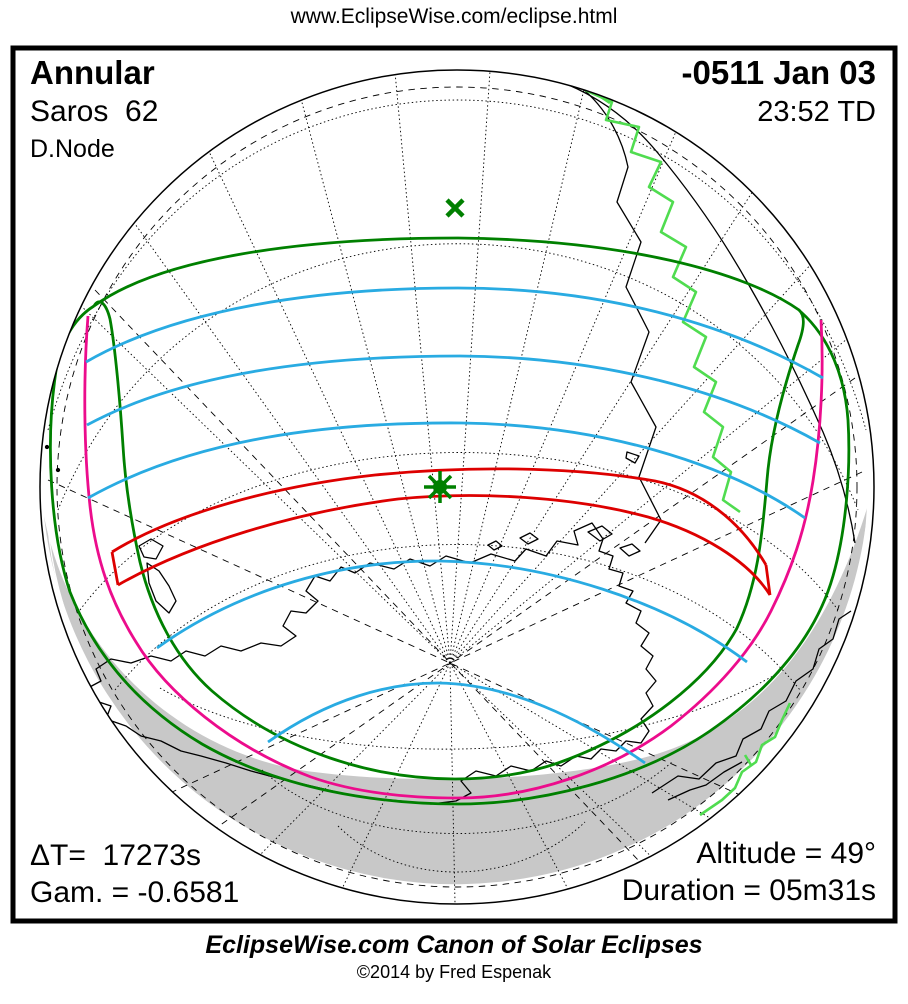 This screenshot has height=1004, width=908. Describe the element at coordinates (454, 972) in the screenshot. I see `footer-copyright: ©2014 by Fred Espenak` at that location.